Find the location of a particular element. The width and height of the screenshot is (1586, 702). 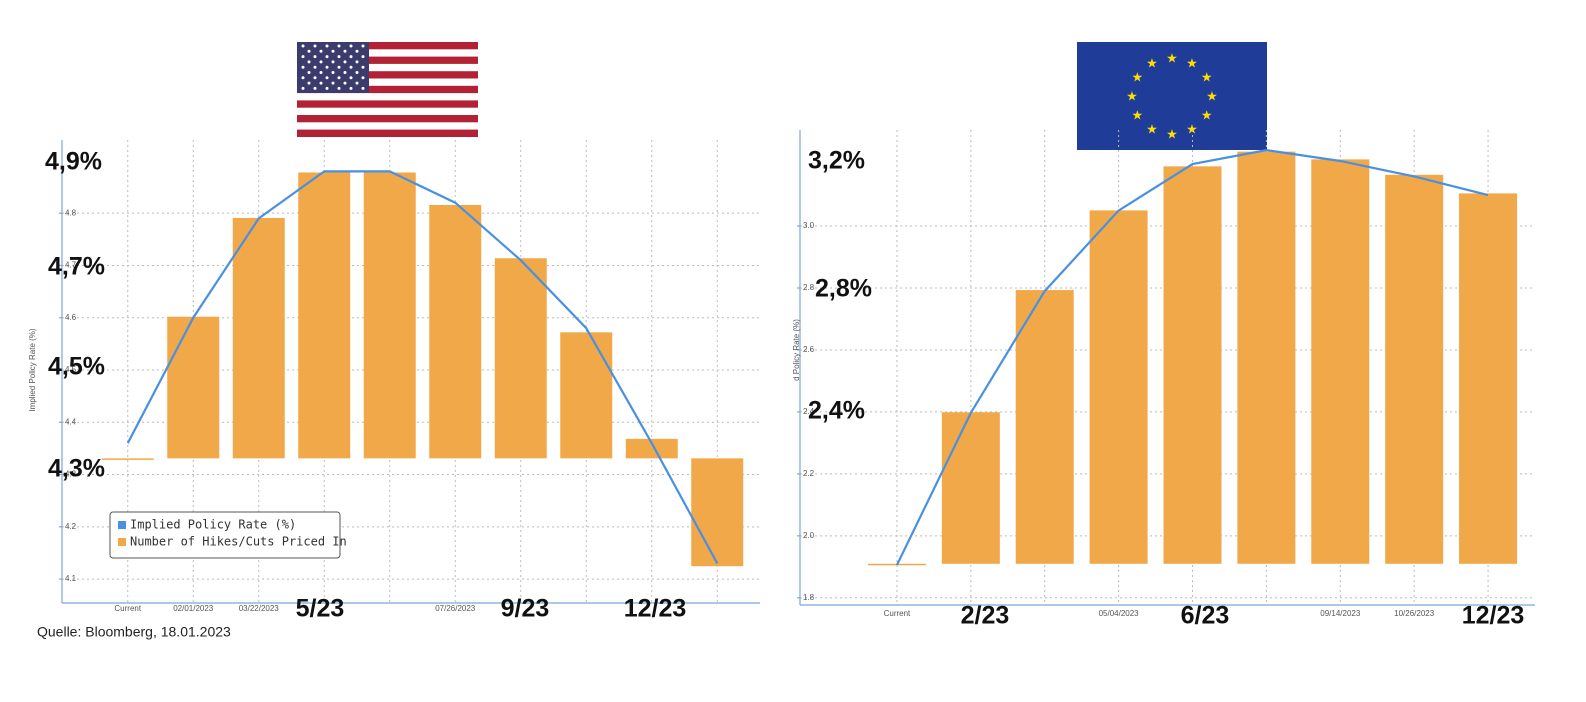

annotation: 4,5% is located at coordinates (76, 367).